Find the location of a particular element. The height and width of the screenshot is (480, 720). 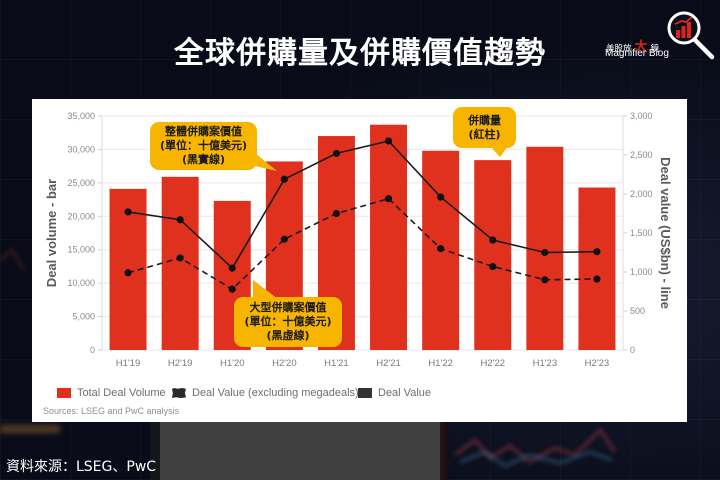

logo-chinese-text: 美股放大鏡 is located at coordinates (632, 45).